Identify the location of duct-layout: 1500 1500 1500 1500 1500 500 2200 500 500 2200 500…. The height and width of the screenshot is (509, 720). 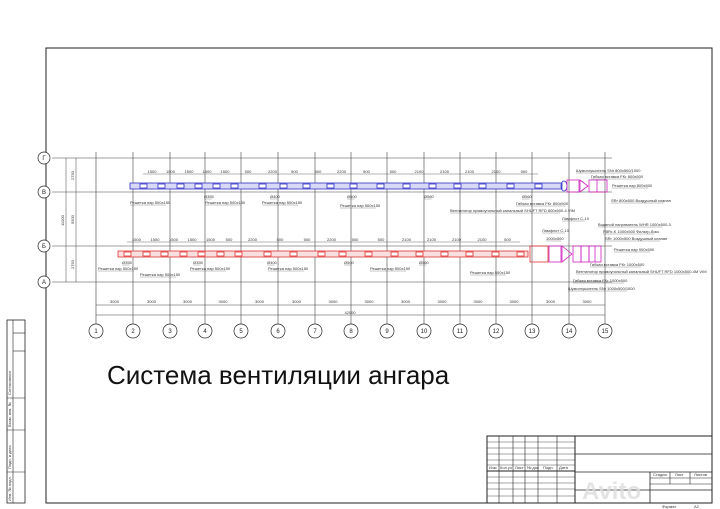
(362, 216).